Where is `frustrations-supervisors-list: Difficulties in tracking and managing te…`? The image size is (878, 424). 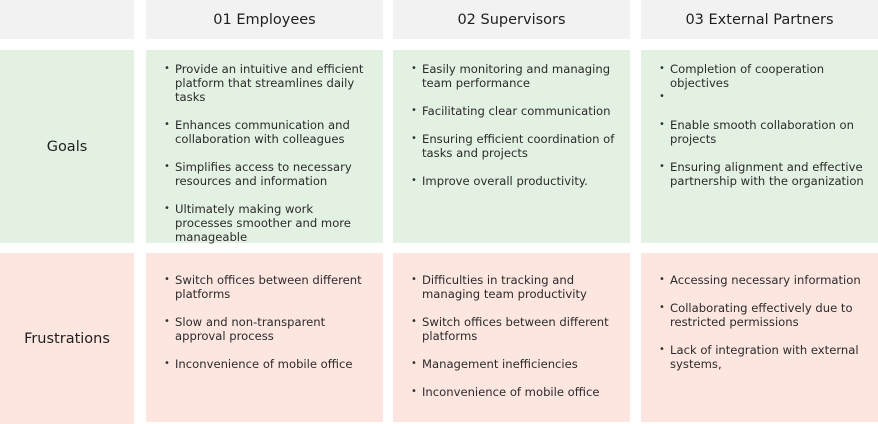 frustrations-supervisors-list: Difficulties in tracking and managing te… is located at coordinates (511, 326).